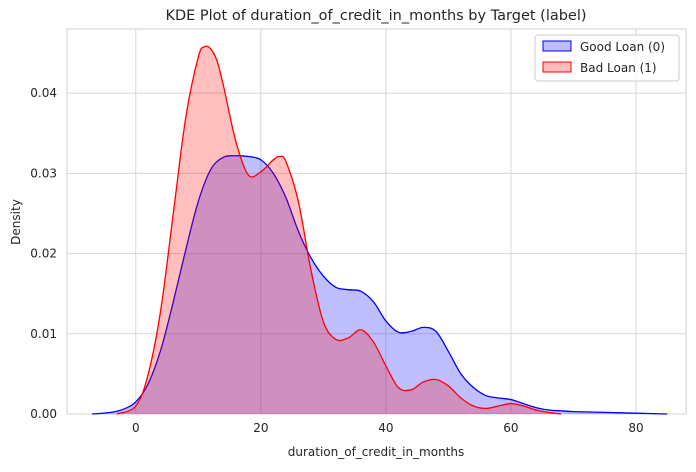 This screenshot has height=472, width=696. Describe the element at coordinates (43, 173) in the screenshot. I see `y-tick-label: 0.03` at that location.